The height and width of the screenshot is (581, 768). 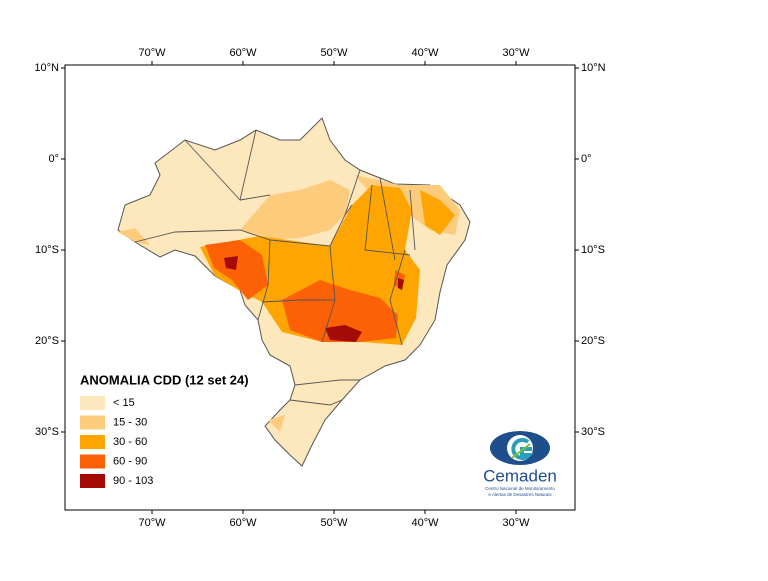 What do you see at coordinates (520, 488) in the screenshot?
I see `logo-line: Centro Nacional de Monitoramento` at bounding box center [520, 488].